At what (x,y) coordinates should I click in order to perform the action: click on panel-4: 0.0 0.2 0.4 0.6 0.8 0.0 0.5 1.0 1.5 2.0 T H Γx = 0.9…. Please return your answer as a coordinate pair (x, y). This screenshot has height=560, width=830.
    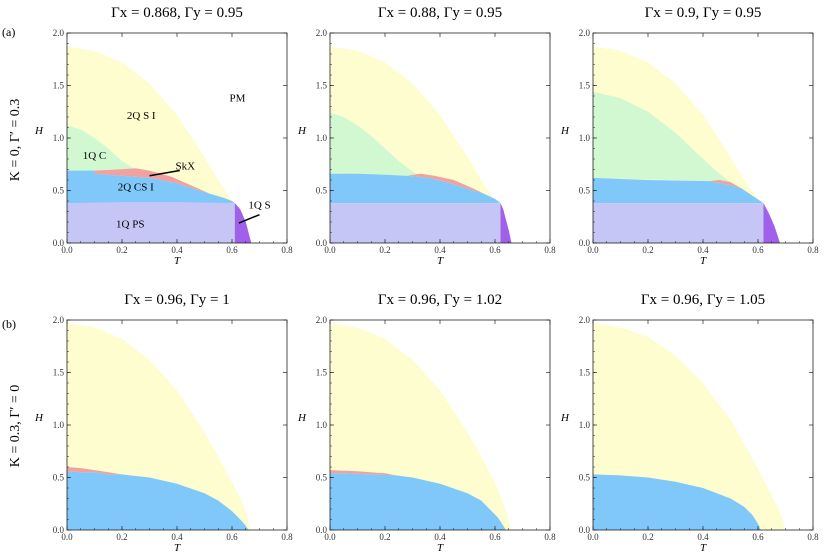
    Looking at the image, I should click on (426, 423).